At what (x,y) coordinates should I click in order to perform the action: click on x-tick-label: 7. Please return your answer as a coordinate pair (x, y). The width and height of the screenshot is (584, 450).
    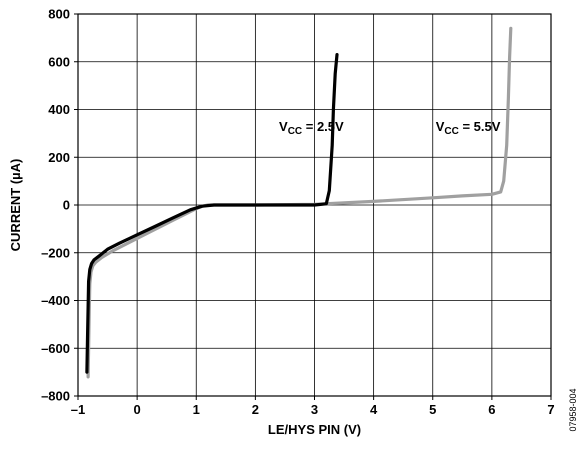
    Looking at the image, I should click on (550, 409).